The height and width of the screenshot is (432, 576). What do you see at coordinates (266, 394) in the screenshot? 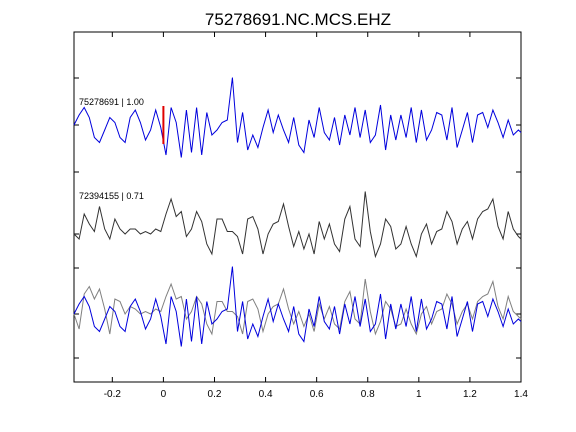
I see `x-tick-label: 0.4` at bounding box center [266, 394].